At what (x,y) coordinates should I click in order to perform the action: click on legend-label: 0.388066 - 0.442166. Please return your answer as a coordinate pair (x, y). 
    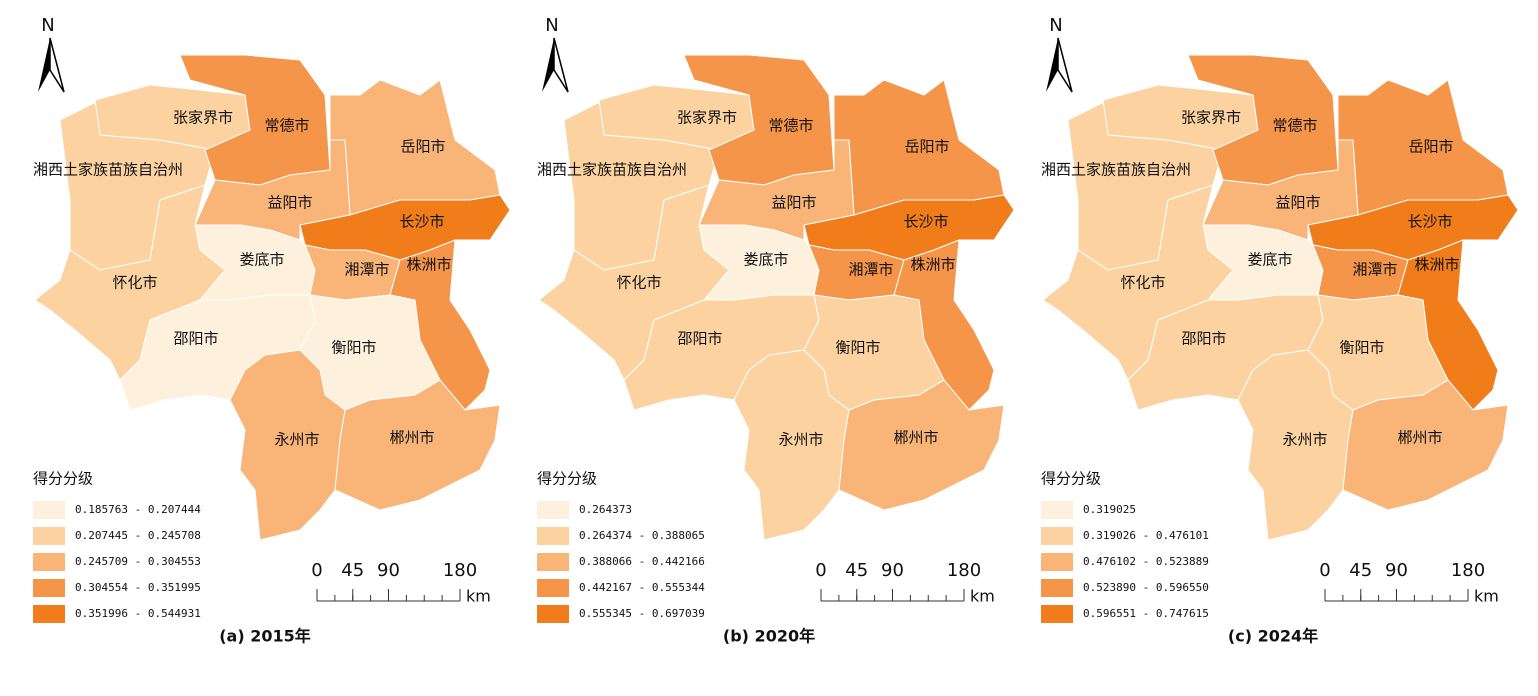
    Looking at the image, I should click on (642, 561).